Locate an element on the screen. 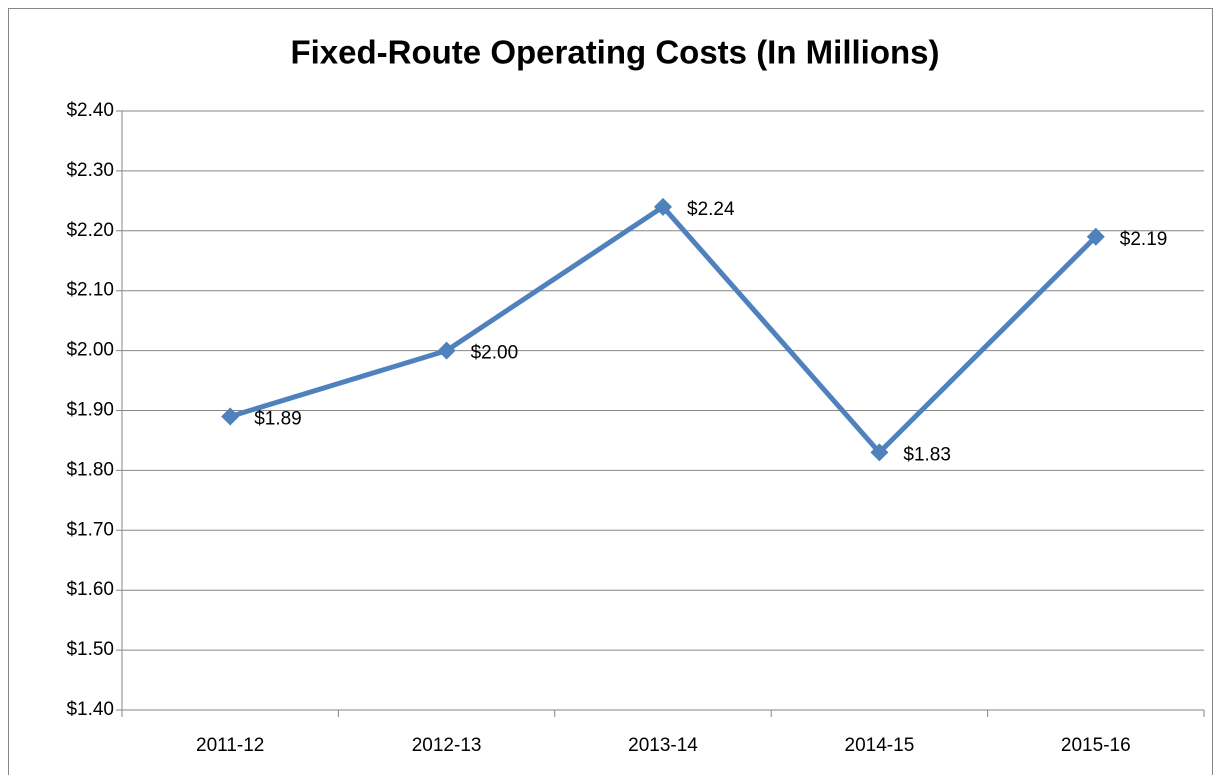 This screenshot has height=775, width=1221. y-tick-label: $2.30 is located at coordinates (90, 170).